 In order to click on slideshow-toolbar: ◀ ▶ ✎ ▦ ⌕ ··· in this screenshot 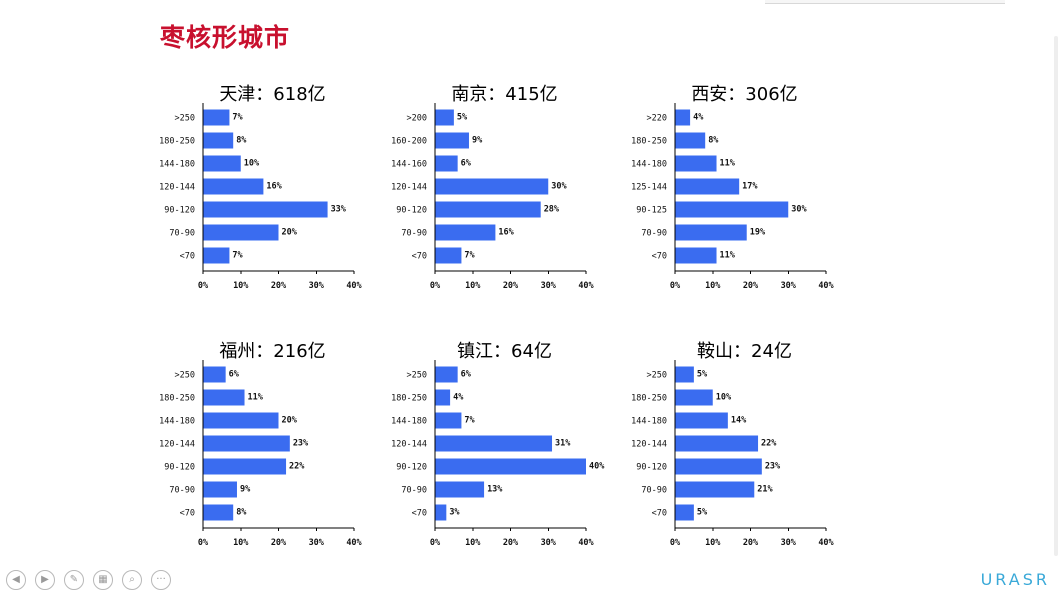, I will do `click(88, 581)`.